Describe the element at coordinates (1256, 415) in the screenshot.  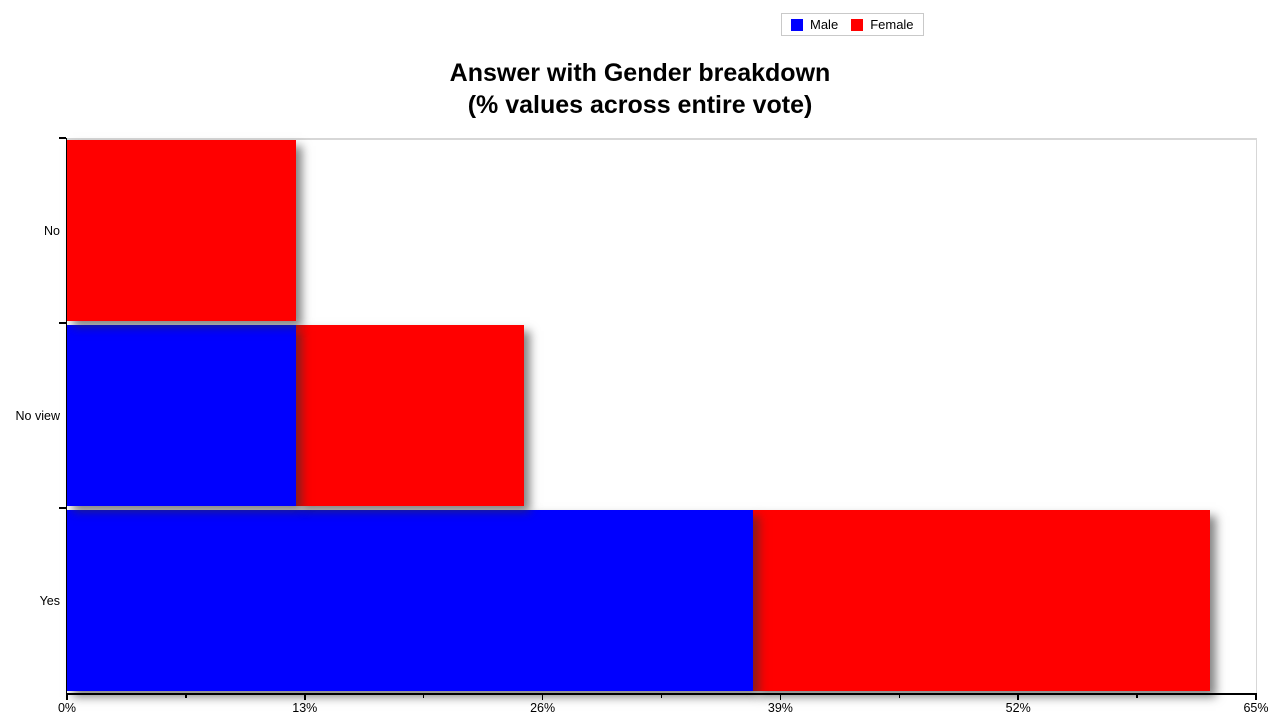
I see `plot-border-right` at that location.